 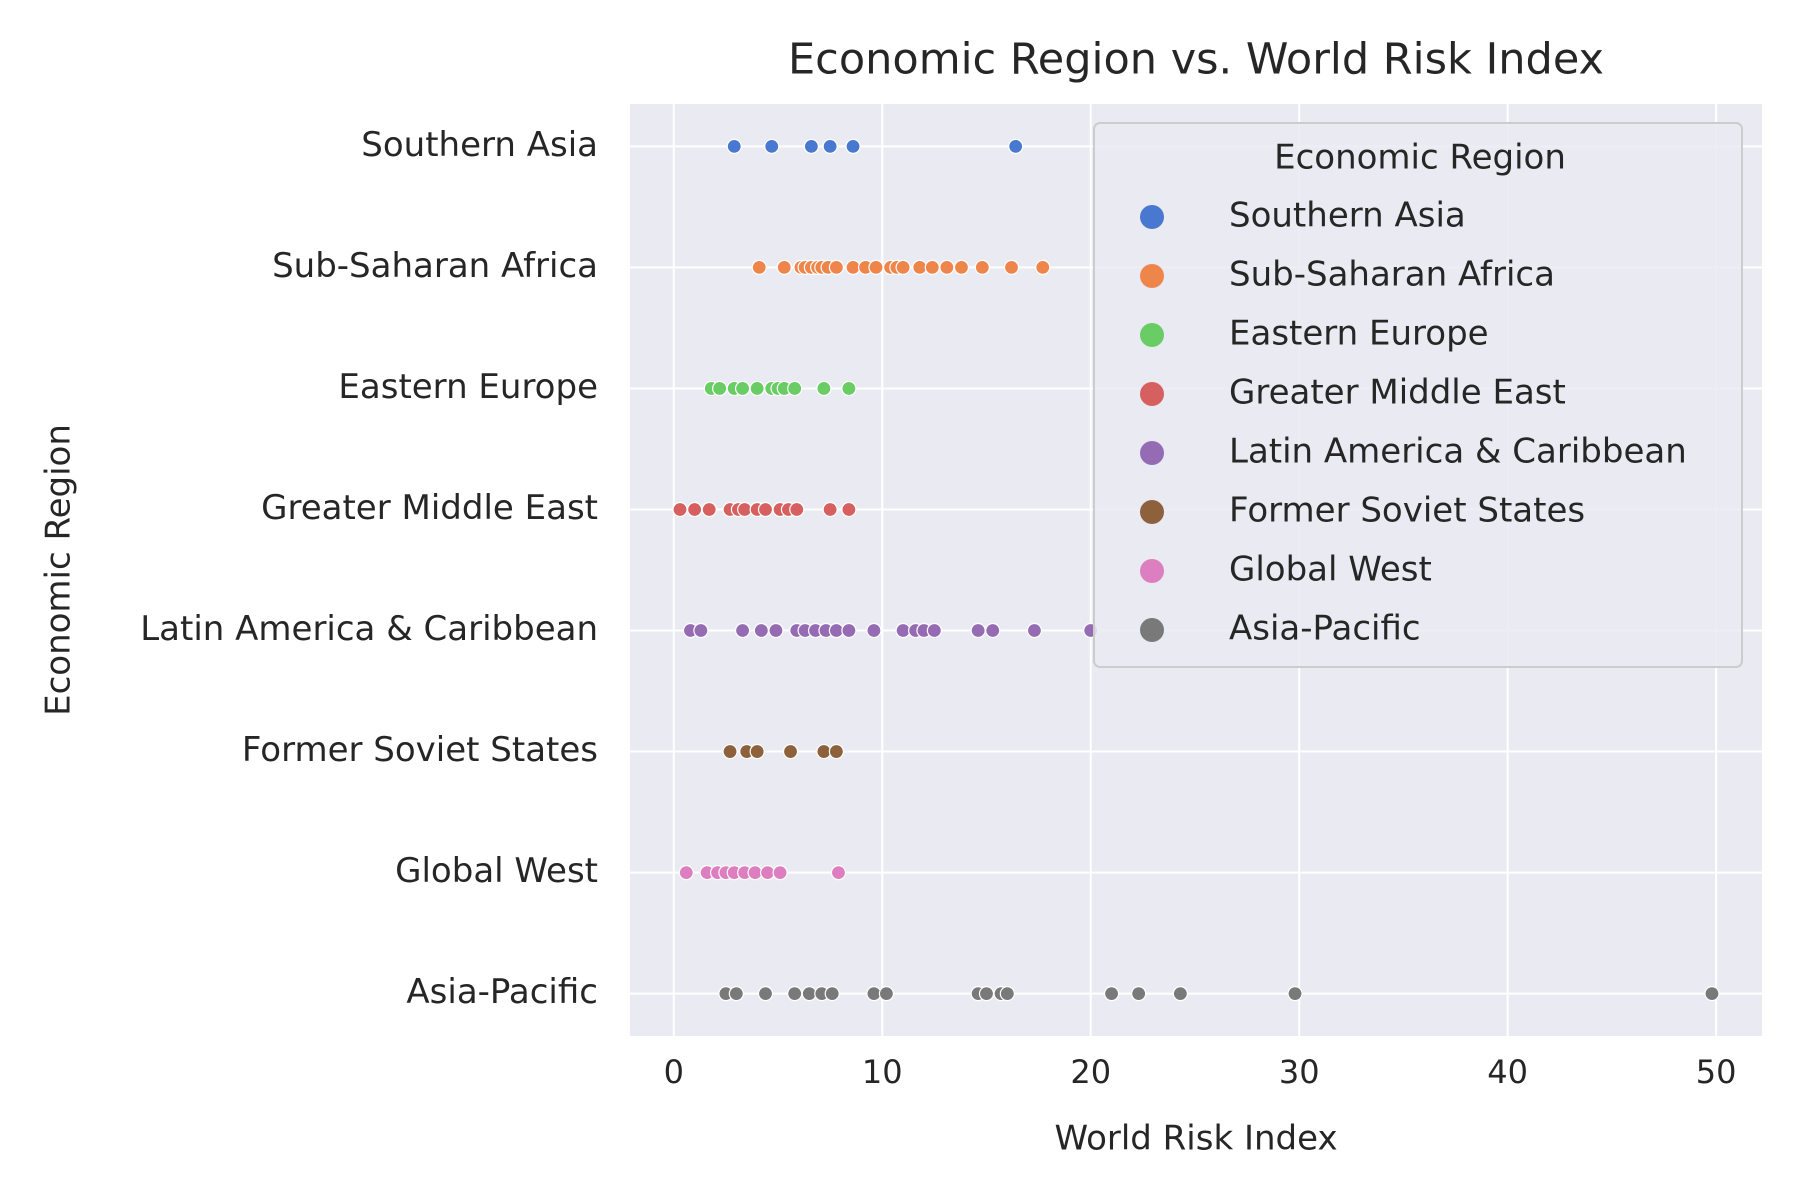 I want to click on legend-label: Global West, so click(x=1330, y=570).